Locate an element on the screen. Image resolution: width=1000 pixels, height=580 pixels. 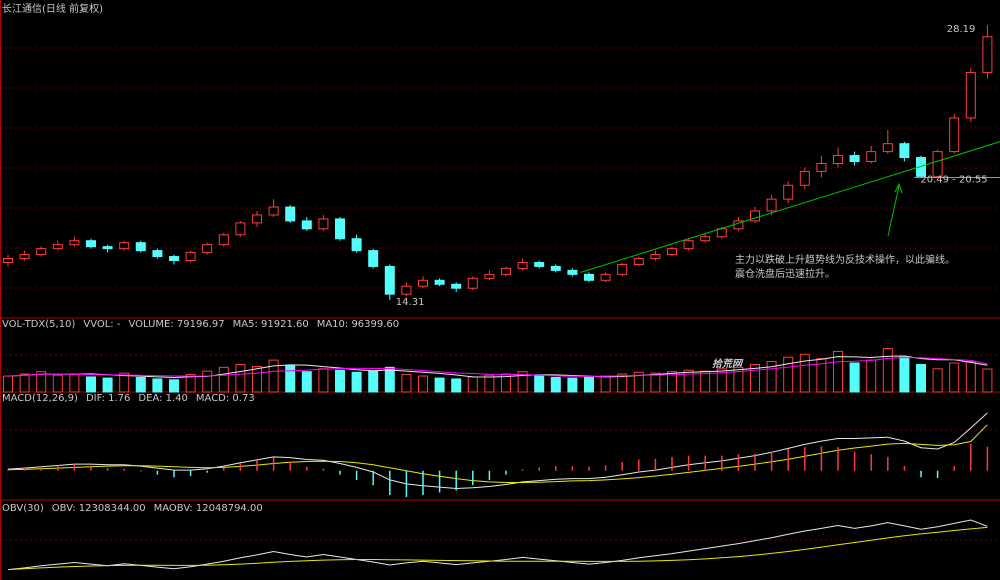
trend-line is located at coordinates (790, 207).